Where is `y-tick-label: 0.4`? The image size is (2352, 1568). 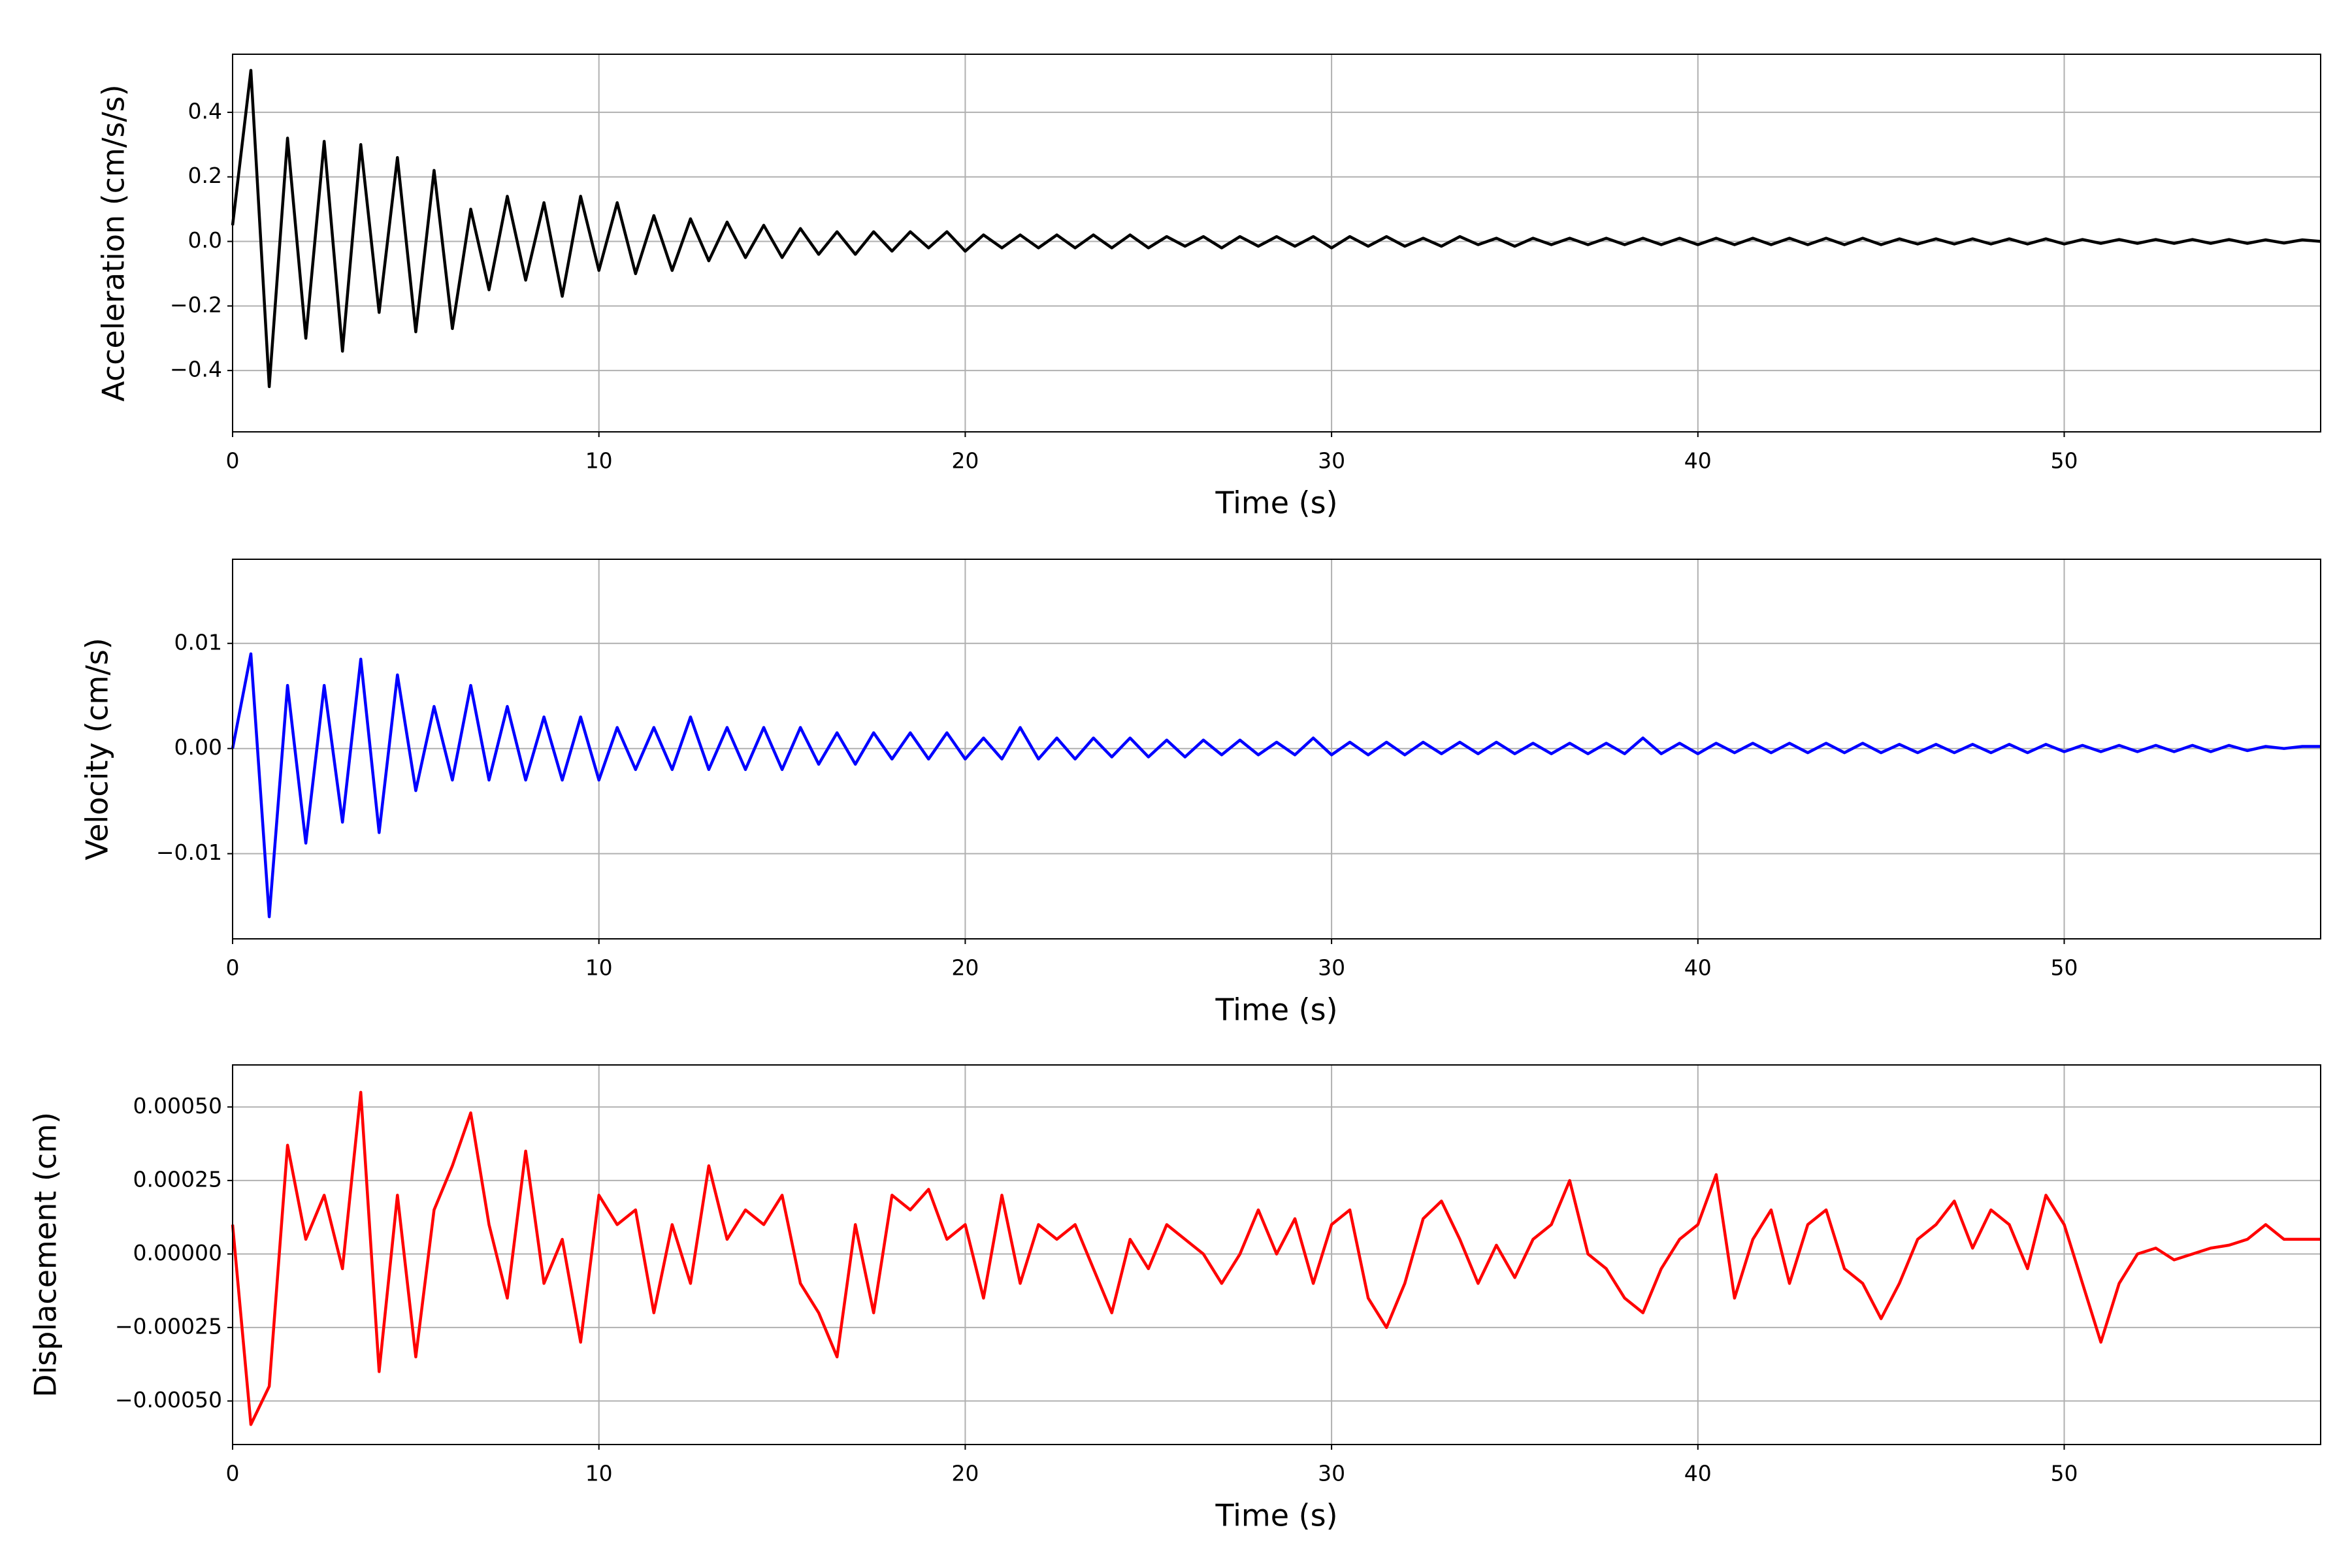 y-tick-label: 0.4 is located at coordinates (205, 110).